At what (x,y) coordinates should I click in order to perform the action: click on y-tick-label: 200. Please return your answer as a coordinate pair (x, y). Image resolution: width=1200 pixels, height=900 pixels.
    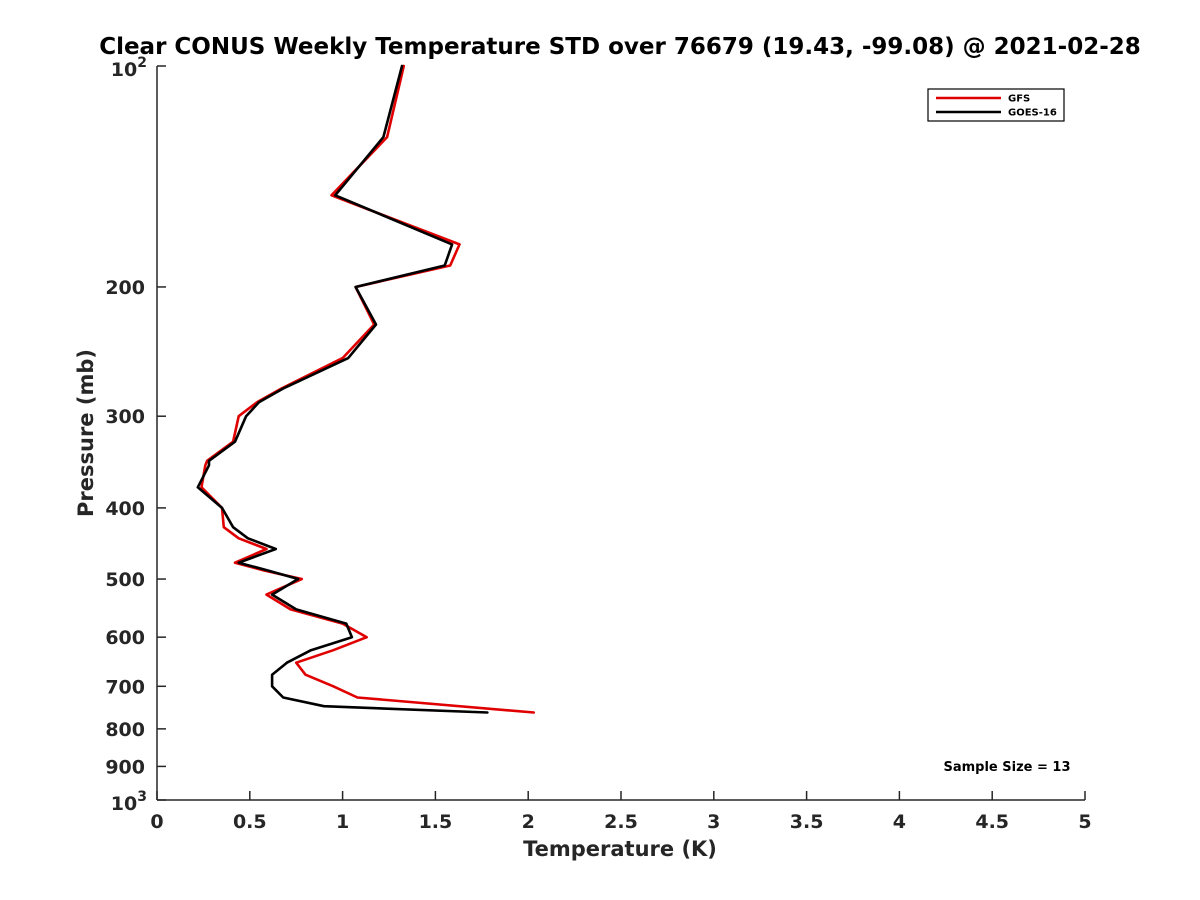
    Looking at the image, I should click on (125, 288).